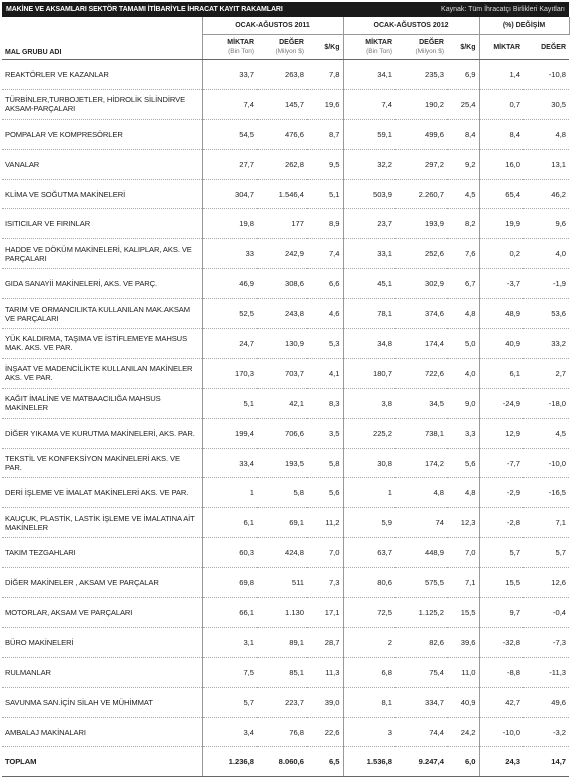 This screenshot has height=777, width=571. What do you see at coordinates (368, 403) in the screenshot?
I see `cell: 3,8` at bounding box center [368, 403].